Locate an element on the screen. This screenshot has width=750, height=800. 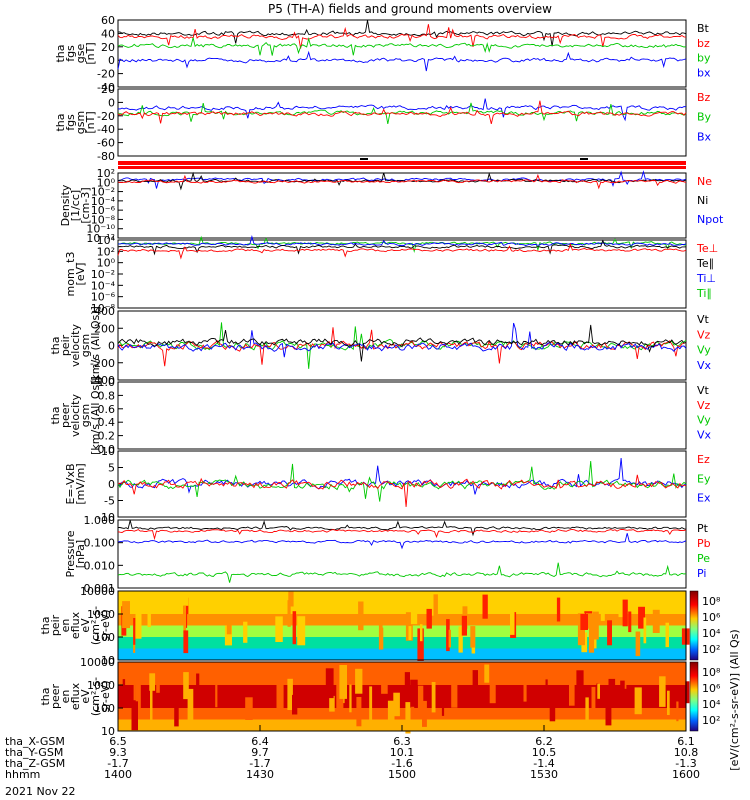
y-label-line: velocity is located at coordinates (75, 345).